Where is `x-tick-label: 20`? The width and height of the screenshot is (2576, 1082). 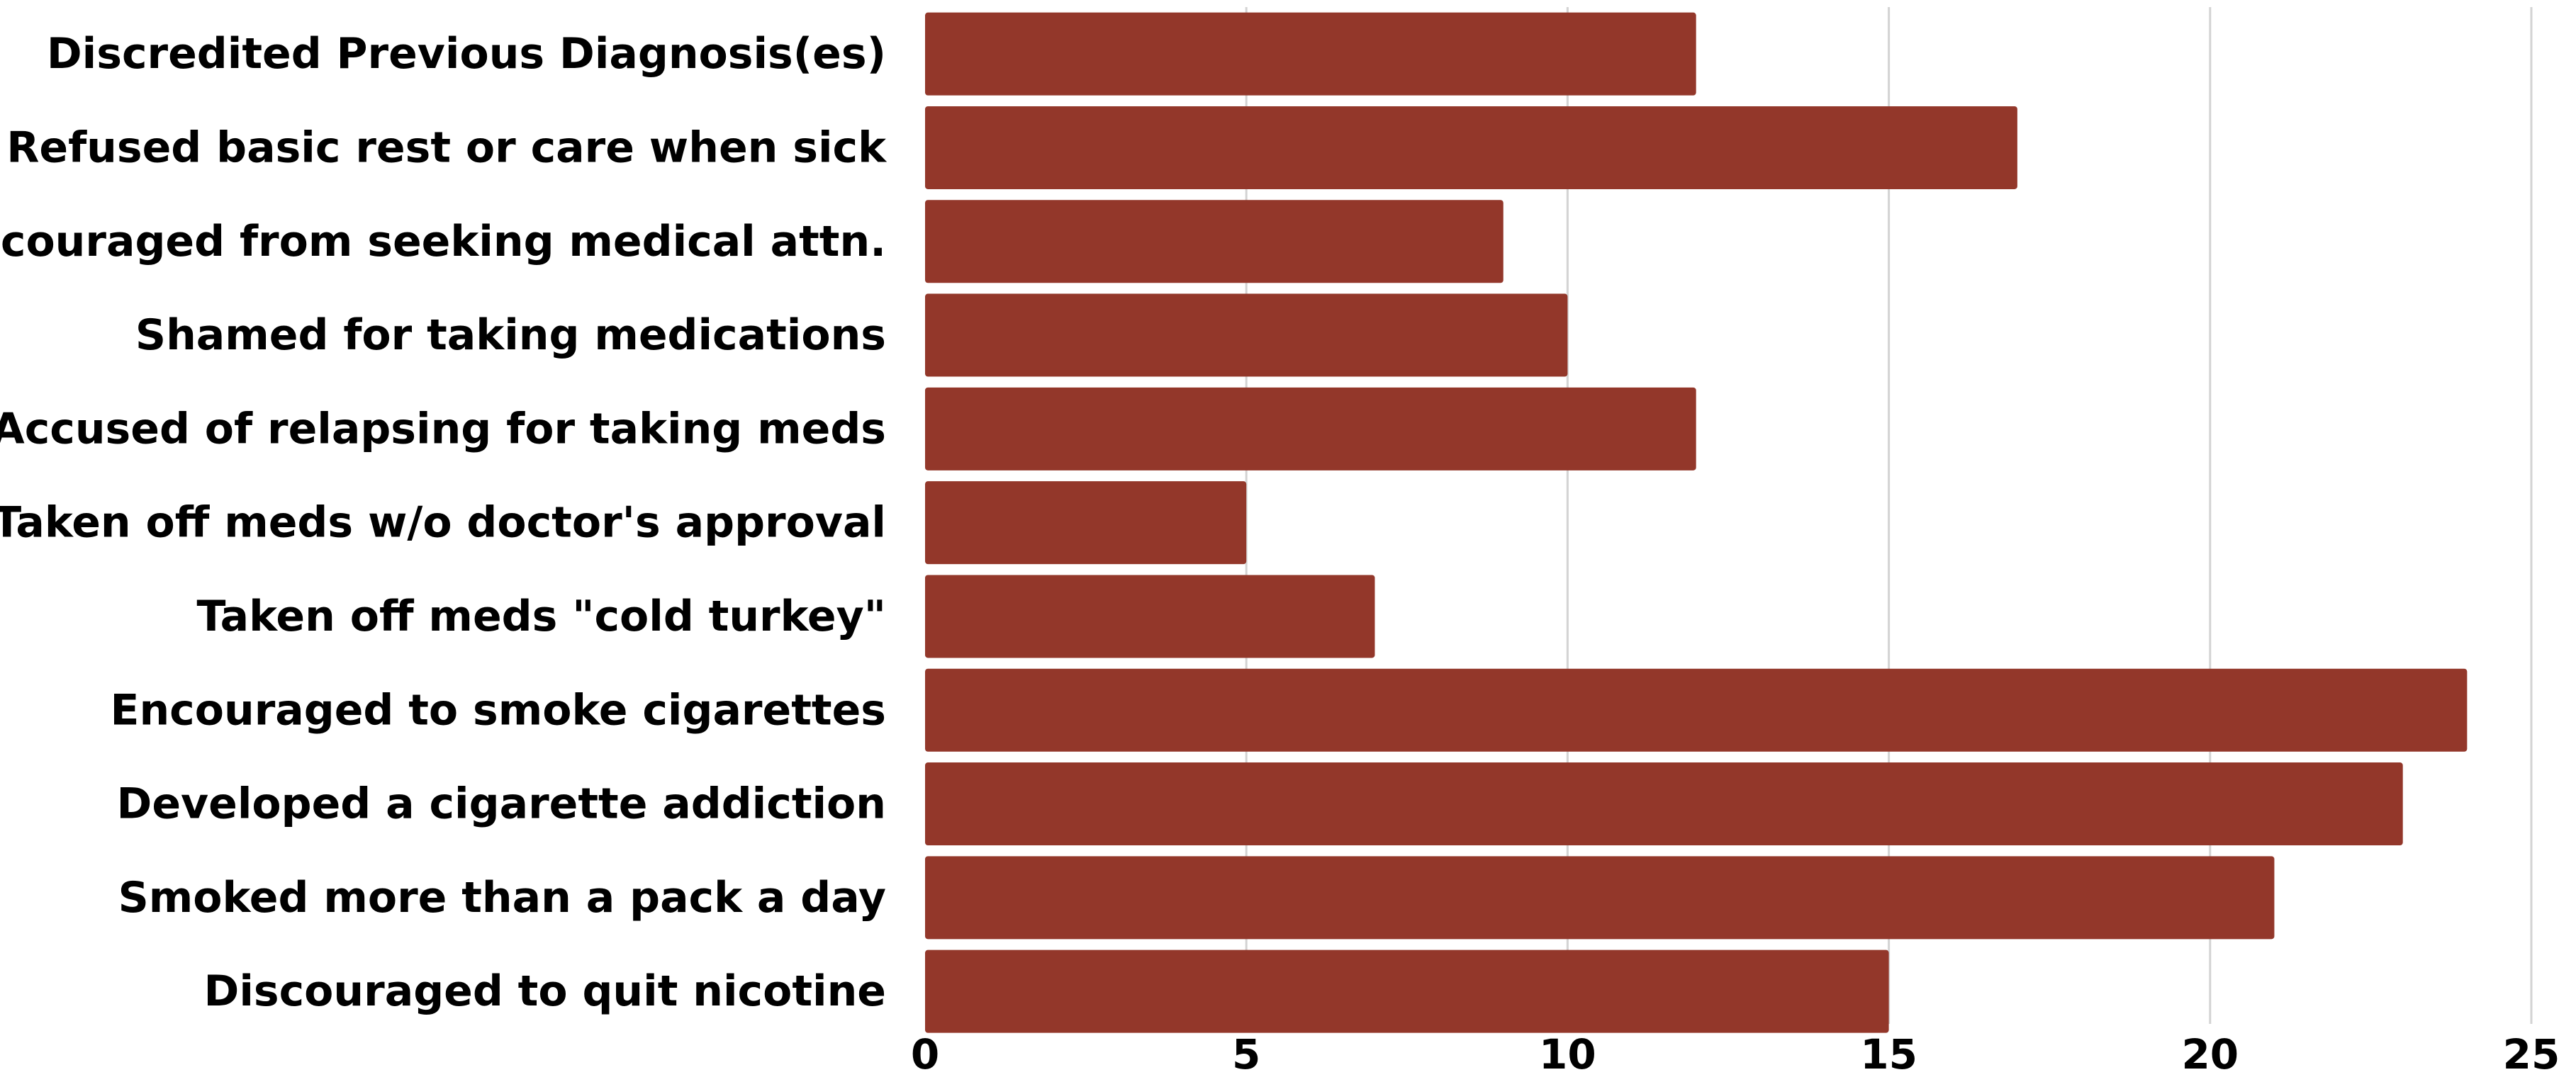 x-tick-label: 20 is located at coordinates (2210, 1054).